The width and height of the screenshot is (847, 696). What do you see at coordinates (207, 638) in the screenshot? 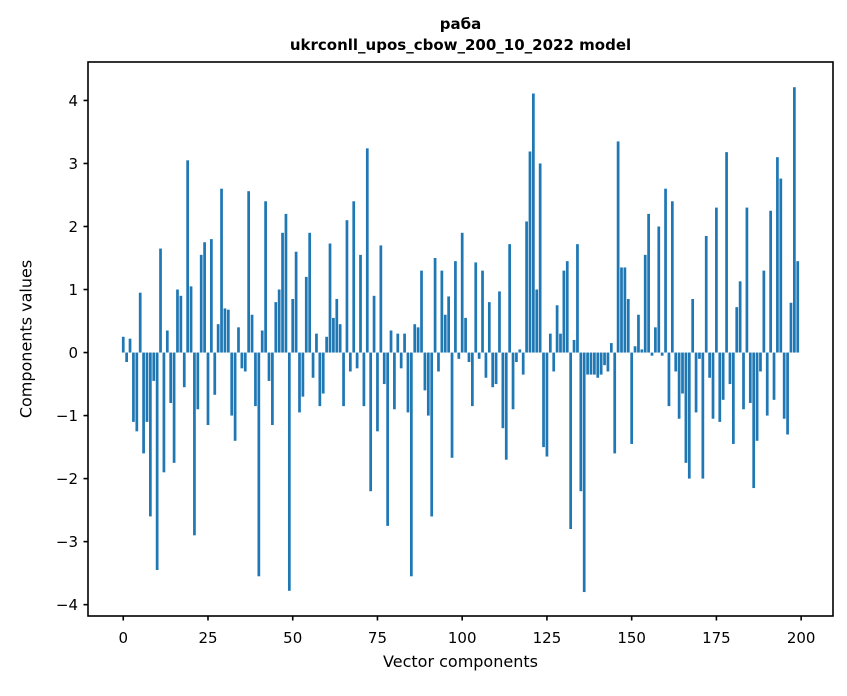
I see `x-tick-label: 25` at bounding box center [207, 638].